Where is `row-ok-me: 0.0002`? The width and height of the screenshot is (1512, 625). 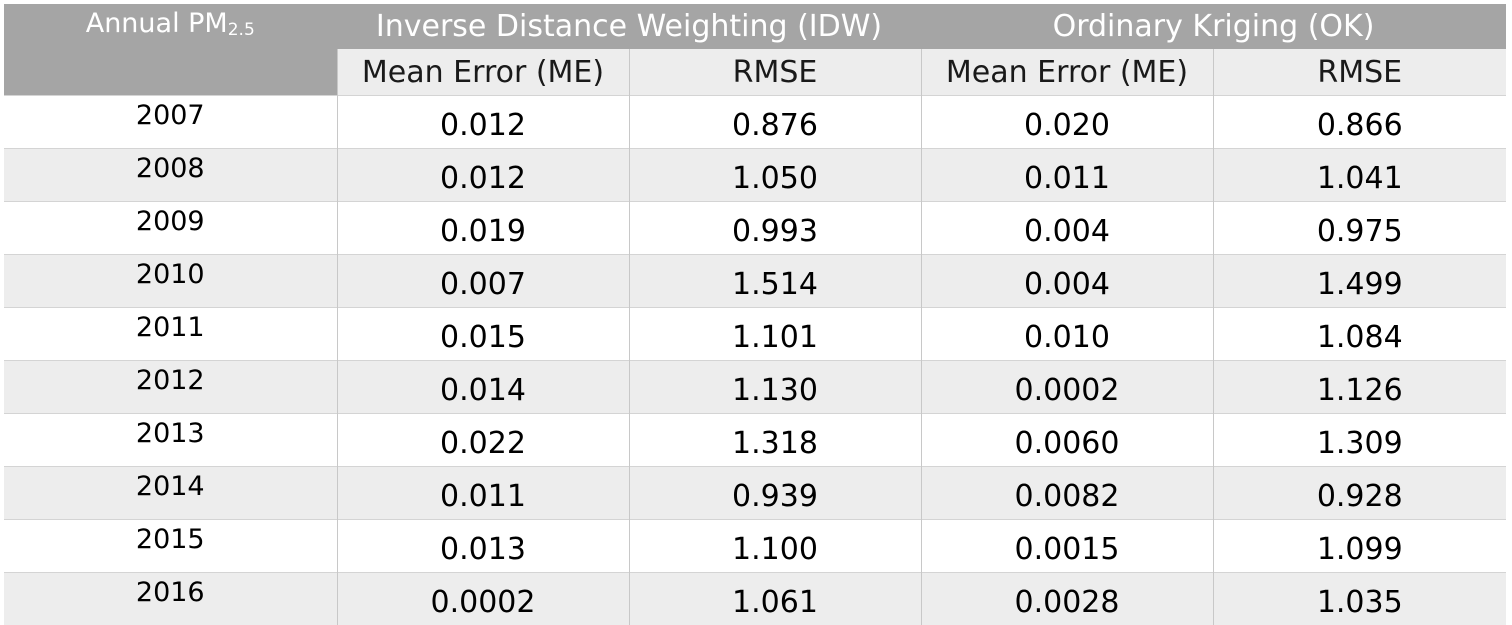
row-ok-me: 0.0002 is located at coordinates (1067, 387).